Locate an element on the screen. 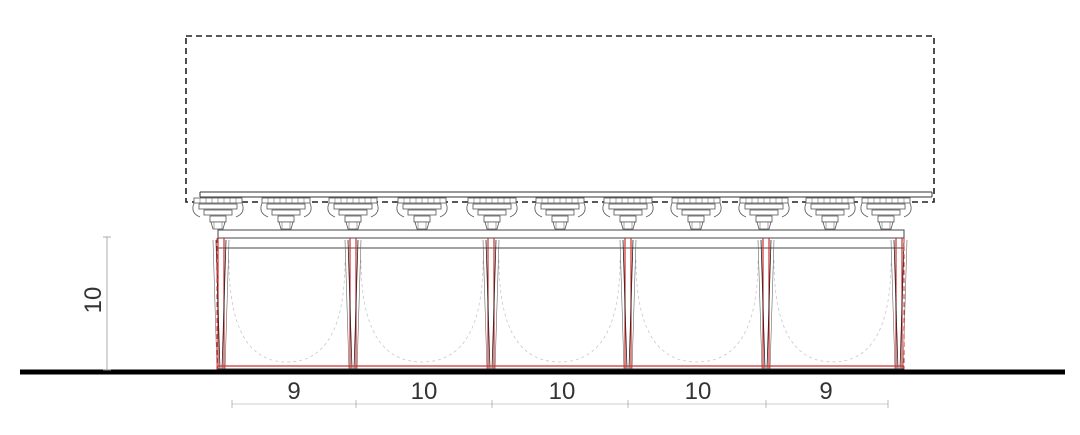 The width and height of the screenshot is (1080, 435). eave-beam is located at coordinates (566, 194).